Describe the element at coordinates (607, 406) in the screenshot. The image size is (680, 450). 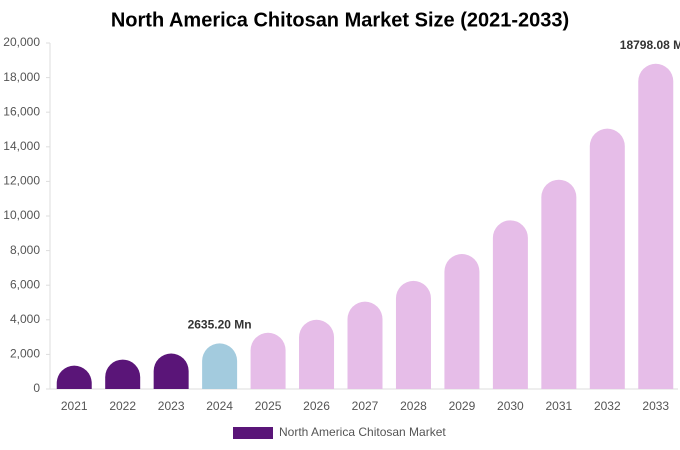
I see `x-tick-label: 2032` at that location.